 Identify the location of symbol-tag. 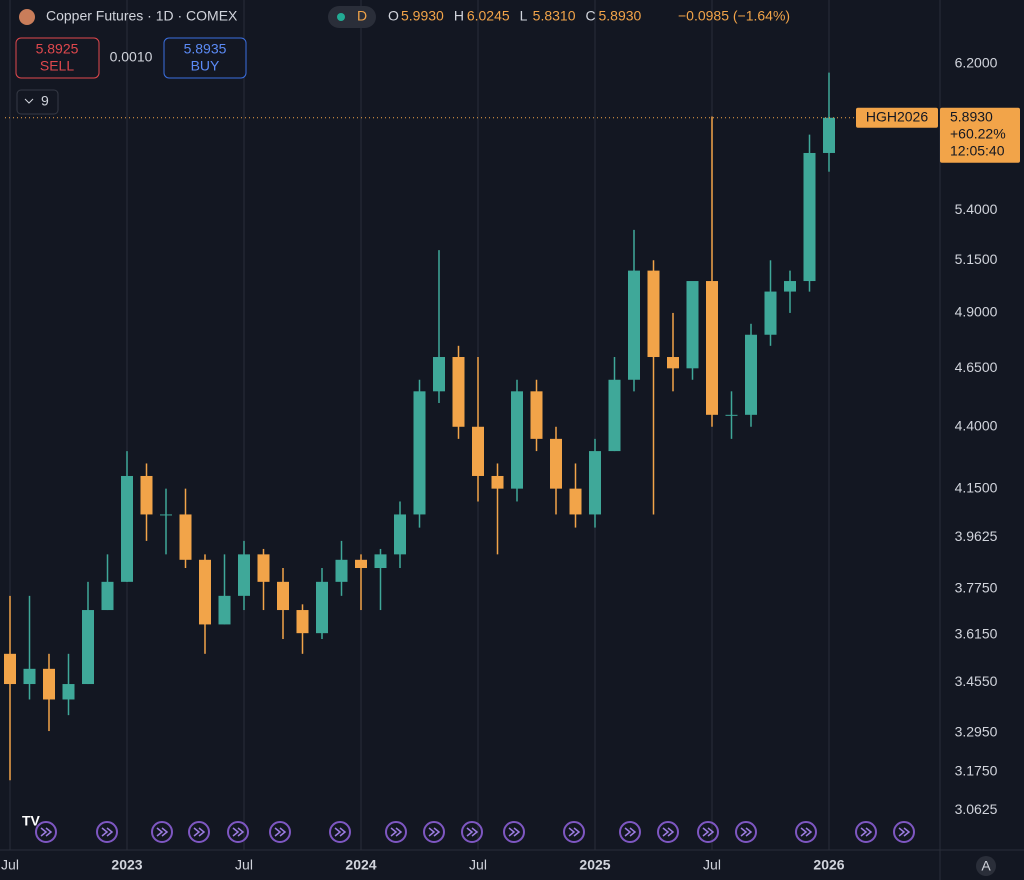
(897, 117).